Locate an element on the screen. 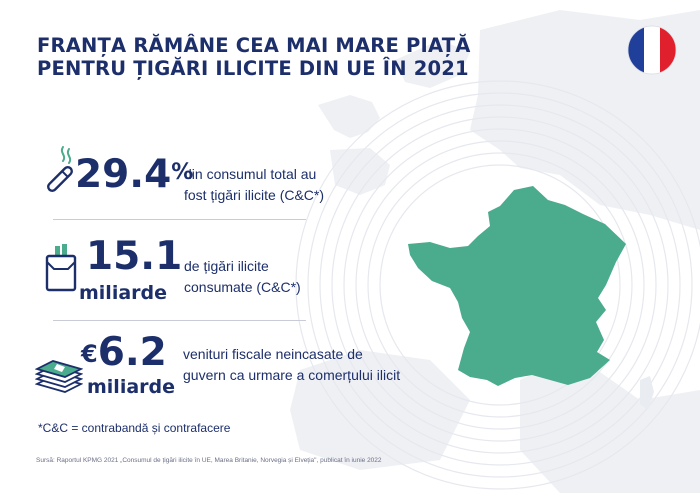 Image resolution: width=700 pixels, height=493 pixels. stat-2-desc-line-1: de țigări ilicite is located at coordinates (226, 266).